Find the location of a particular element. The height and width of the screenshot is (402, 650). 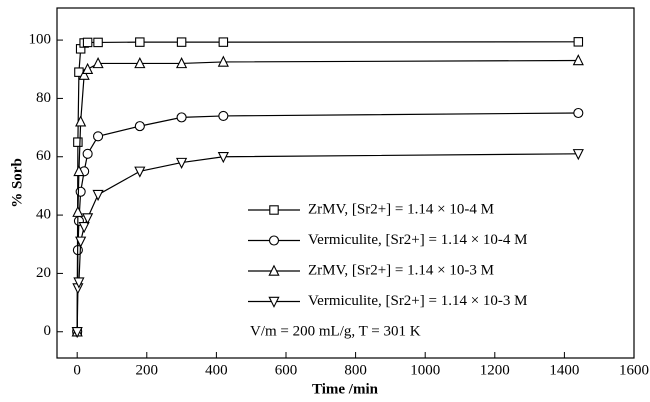

y-tick-label: 20 is located at coordinates (43, 273).